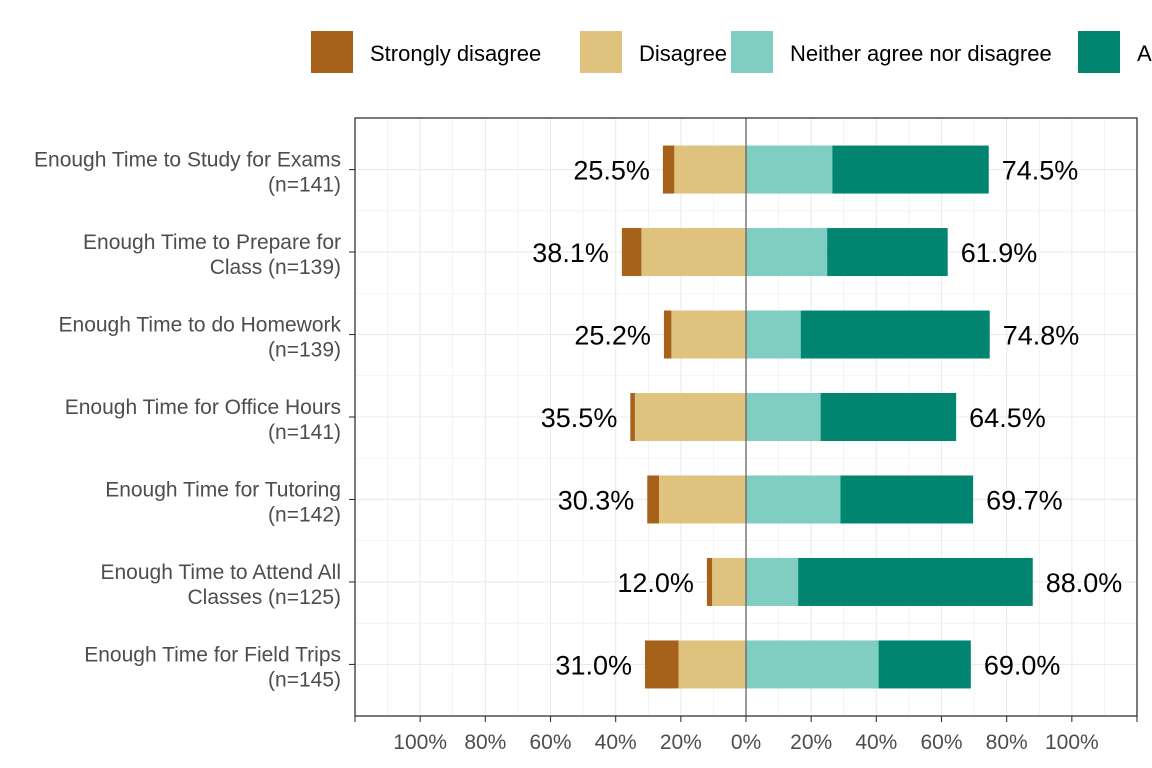 This screenshot has width=1152, height=768. I want to click on category-label: Enough Time for Field Trips (n=145), so click(212, 667).